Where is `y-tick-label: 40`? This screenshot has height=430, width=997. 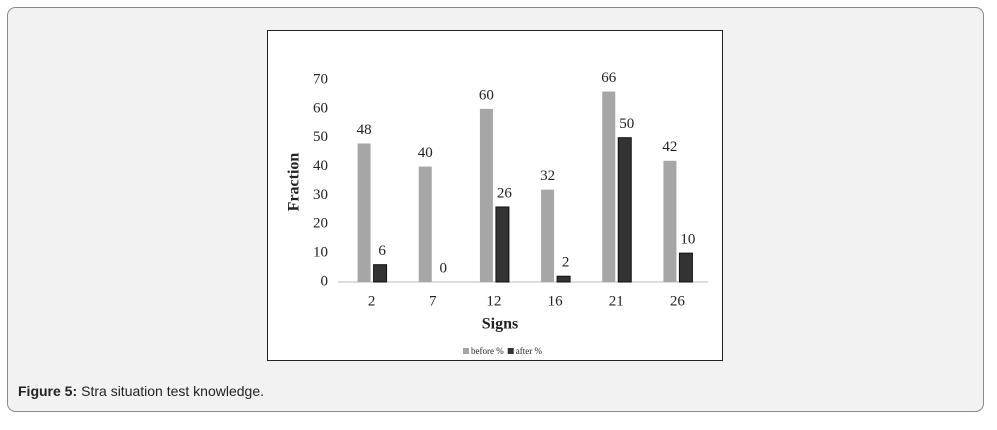
y-tick-label: 40 is located at coordinates (320, 166).